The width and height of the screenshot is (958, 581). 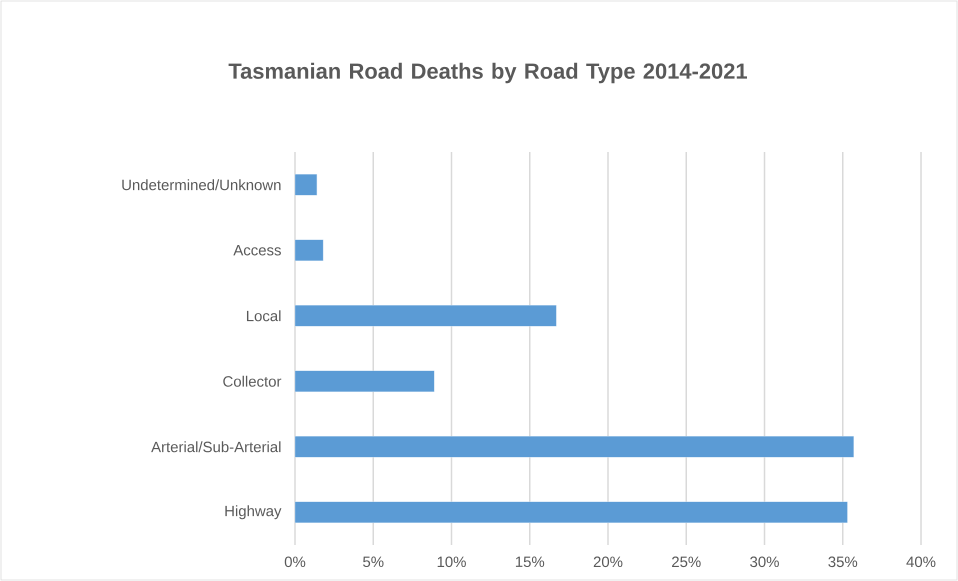 I want to click on x-tick-label: 0%, so click(x=295, y=562).